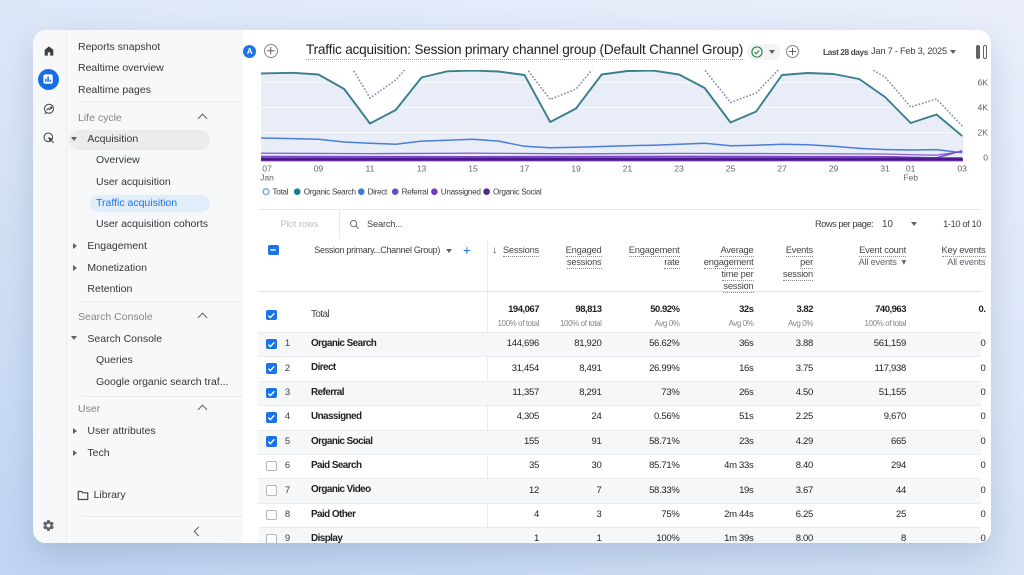 The height and width of the screenshot is (575, 1024). I want to click on svg-text: 4K, so click(982, 108).